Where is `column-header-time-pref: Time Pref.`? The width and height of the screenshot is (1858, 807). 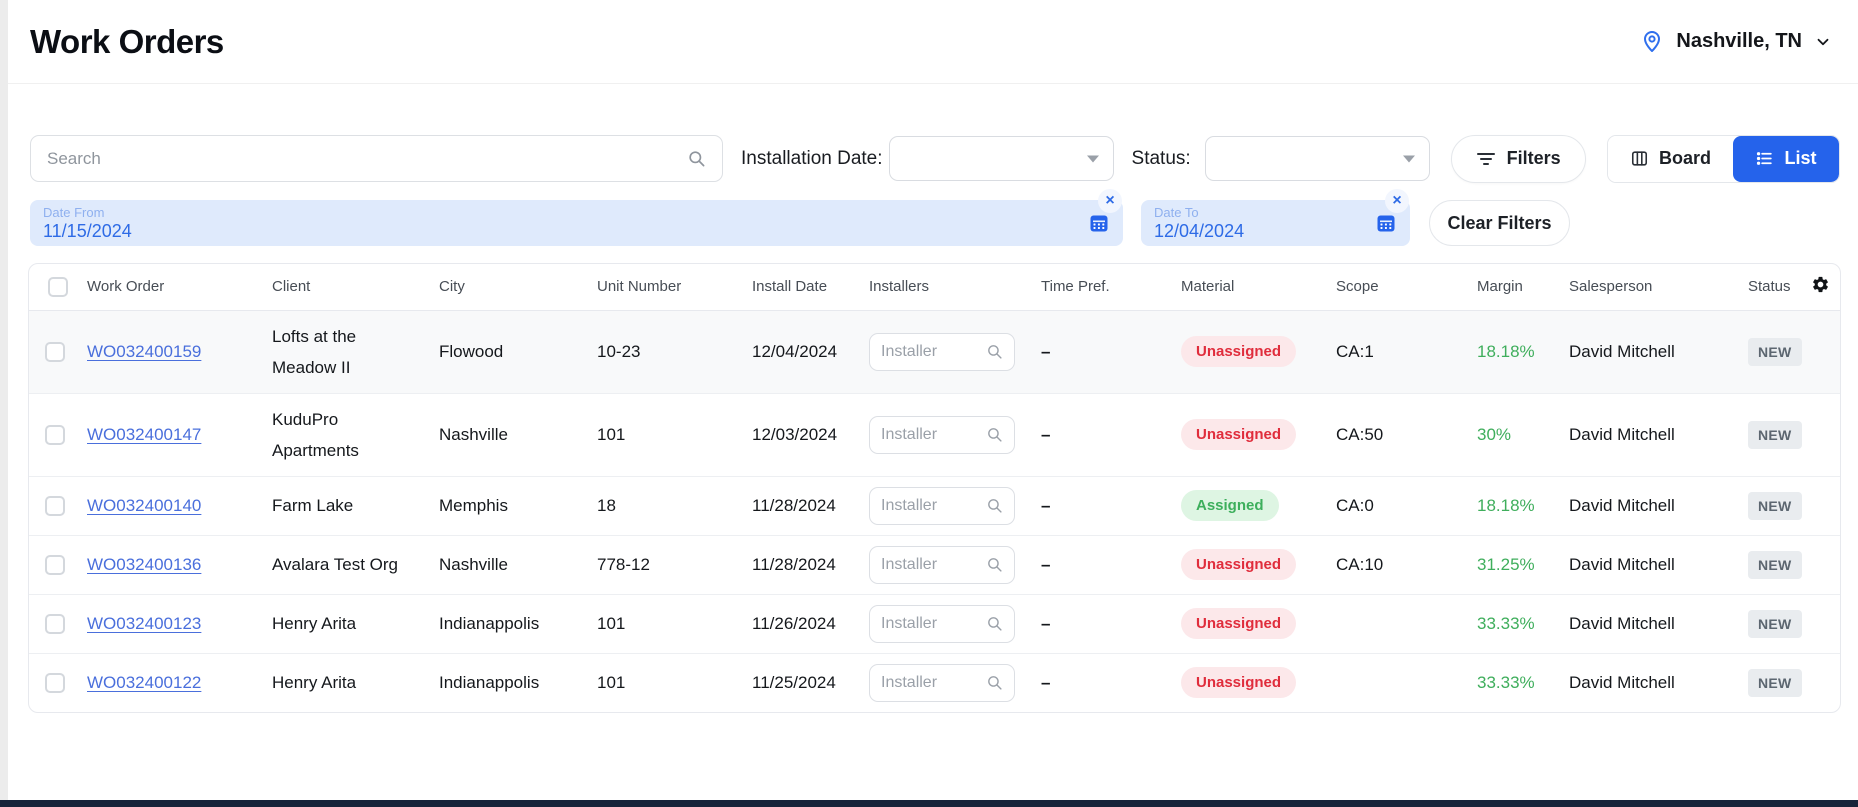 column-header-time-pref: Time Pref. is located at coordinates (1111, 287).